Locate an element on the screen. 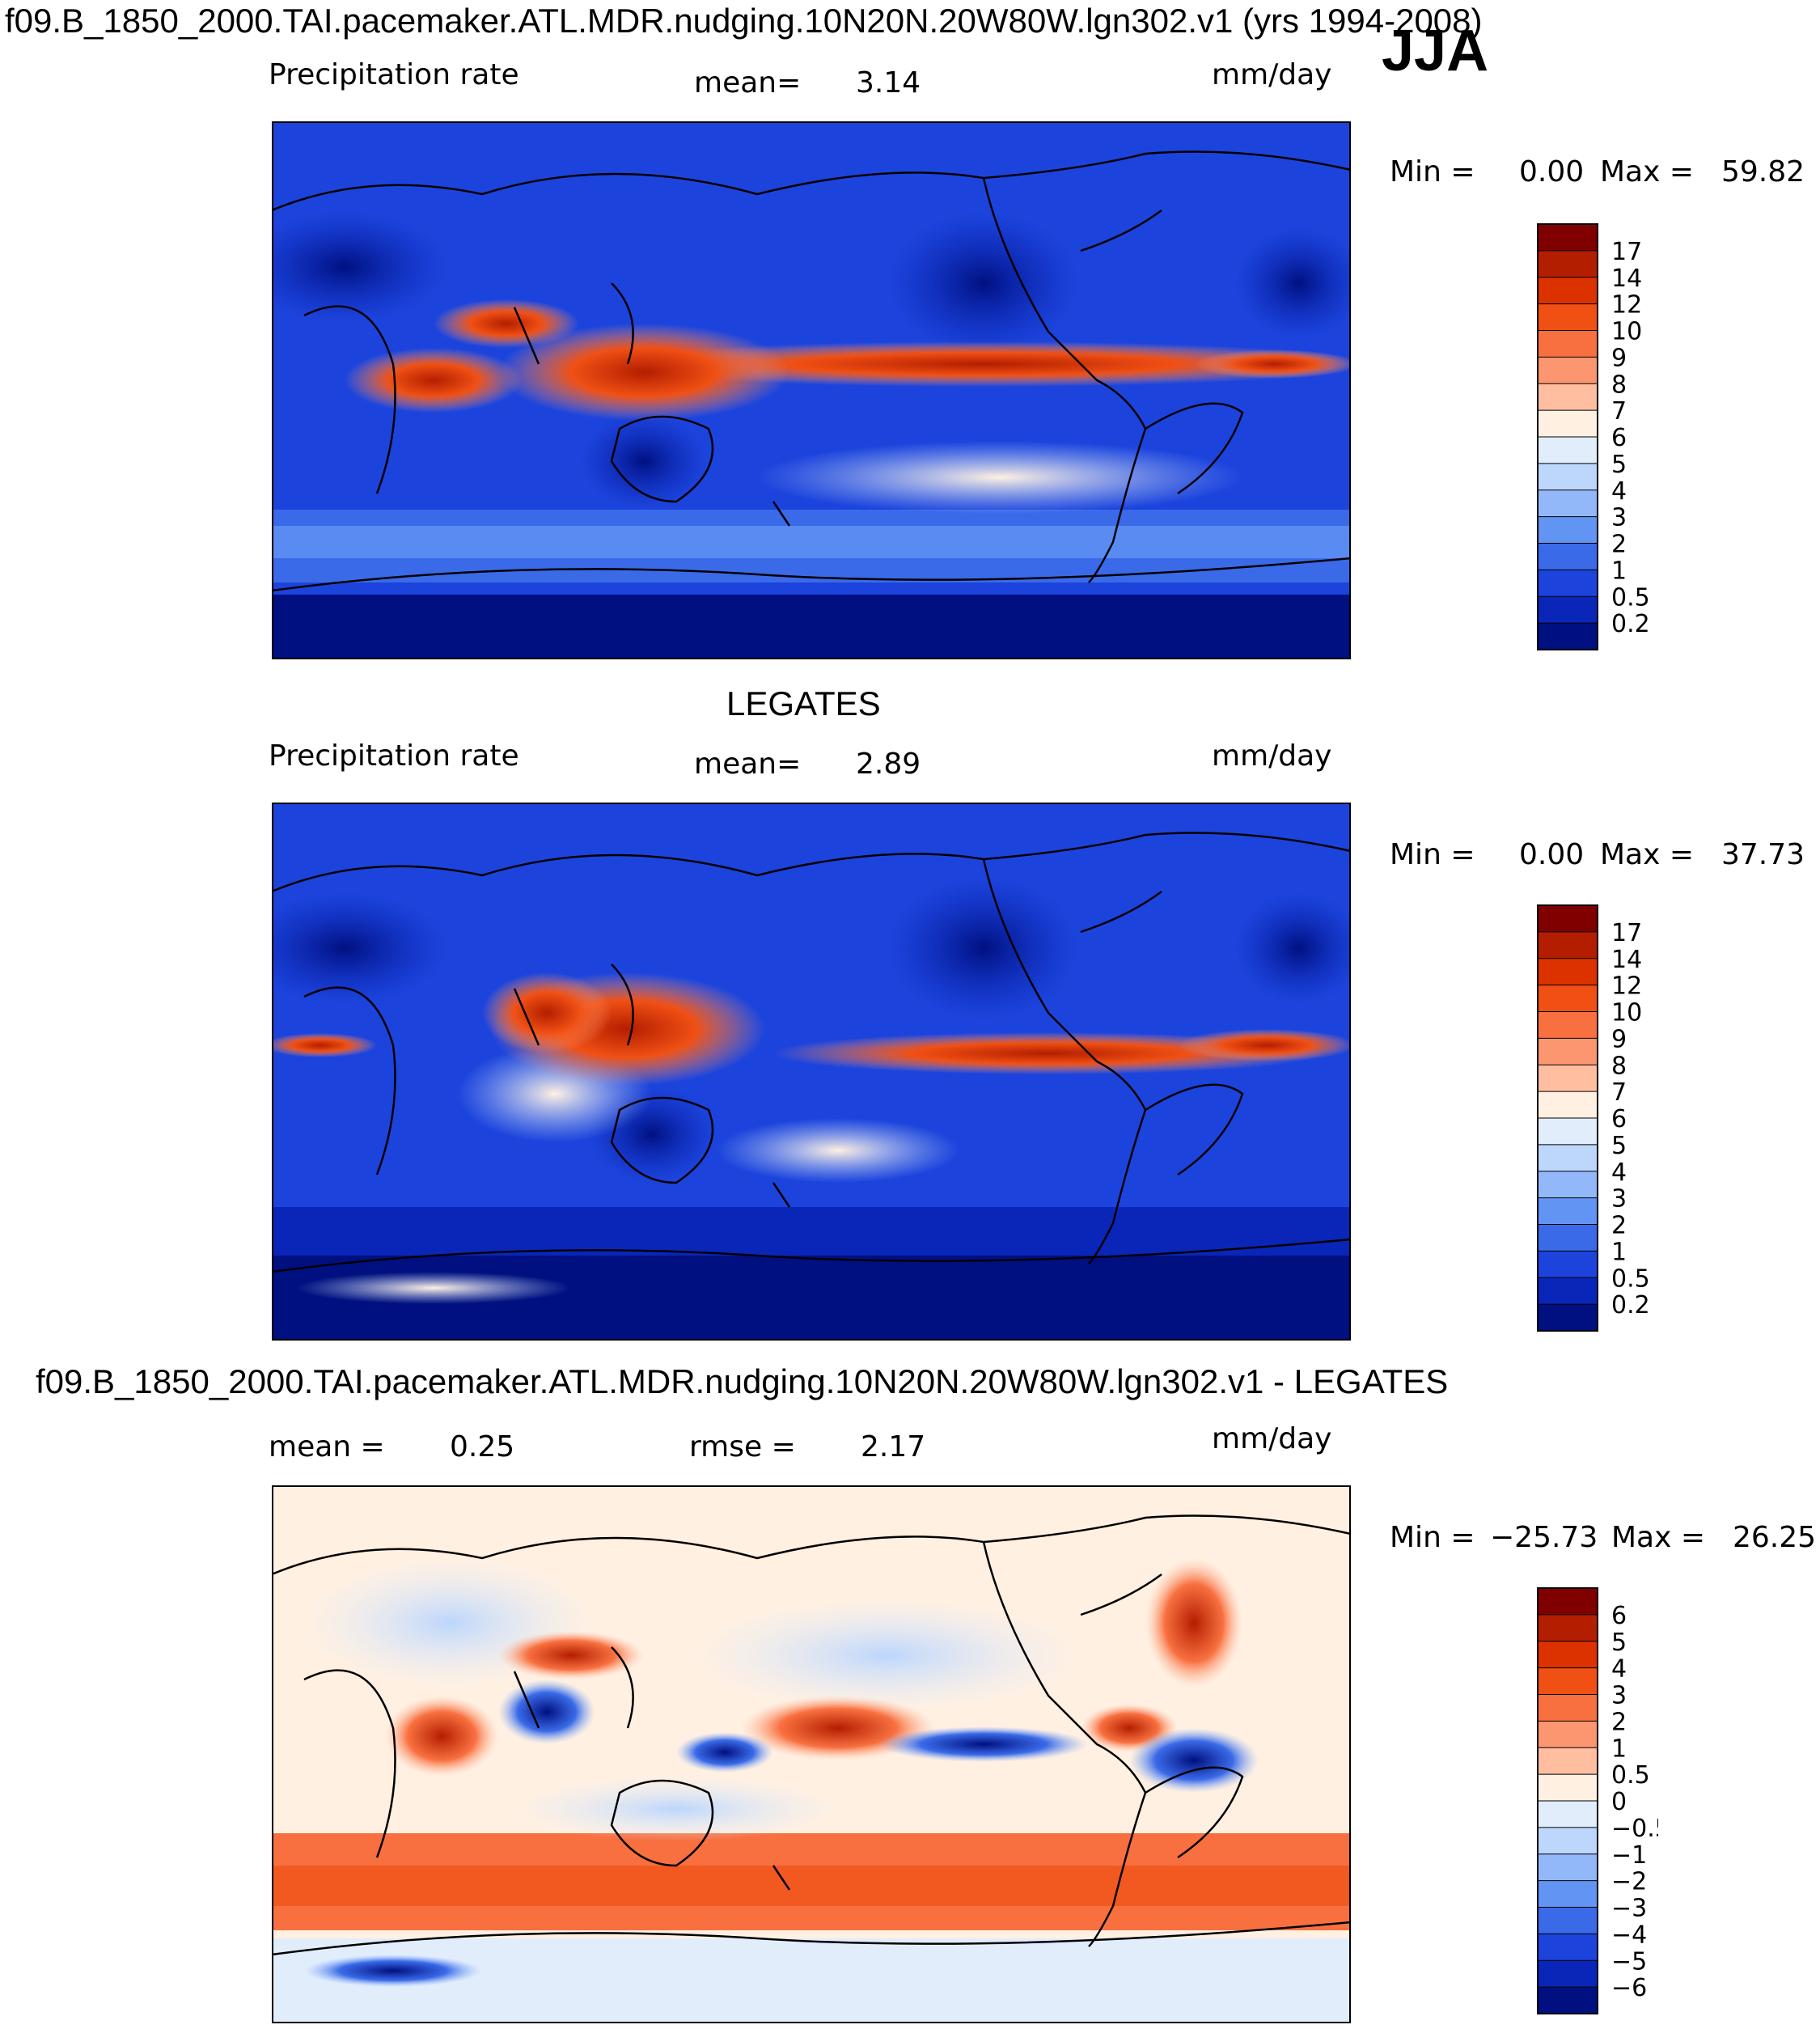  panel2-africa is located at coordinates (324, 1045).